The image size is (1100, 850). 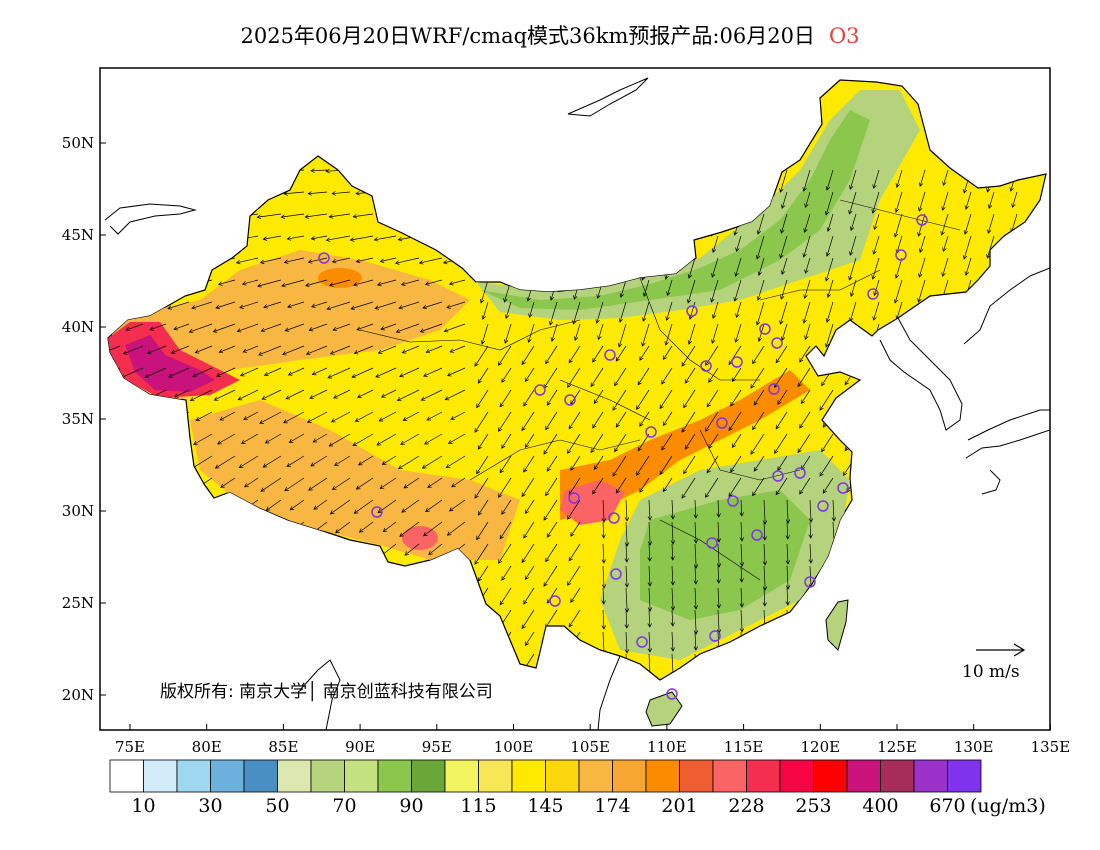 I want to click on copyright-text: 版权所有: 南京大学│ 南京创蓝科技有限公司, so click(x=326, y=691).